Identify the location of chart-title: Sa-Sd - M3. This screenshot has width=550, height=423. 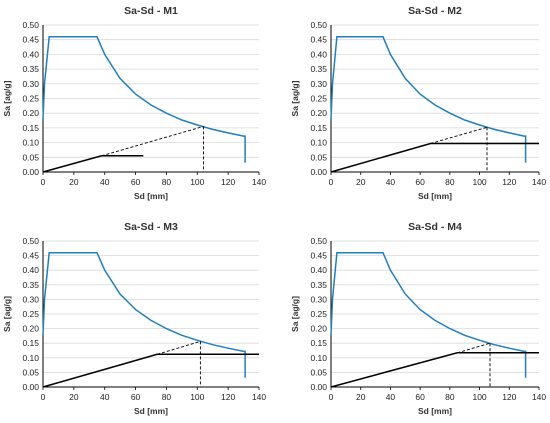
(151, 227).